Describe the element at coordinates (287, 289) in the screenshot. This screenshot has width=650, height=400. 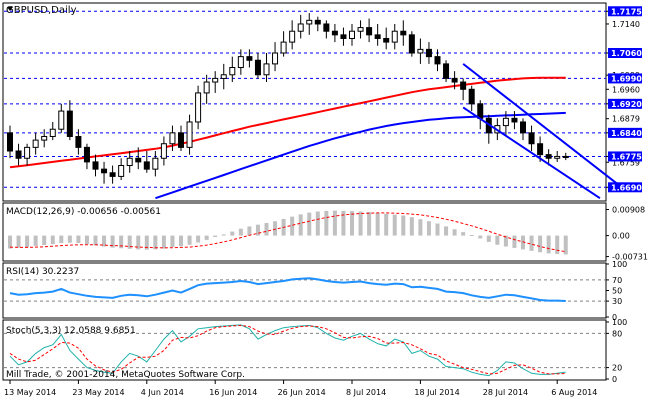
I see `rsi-line` at that location.